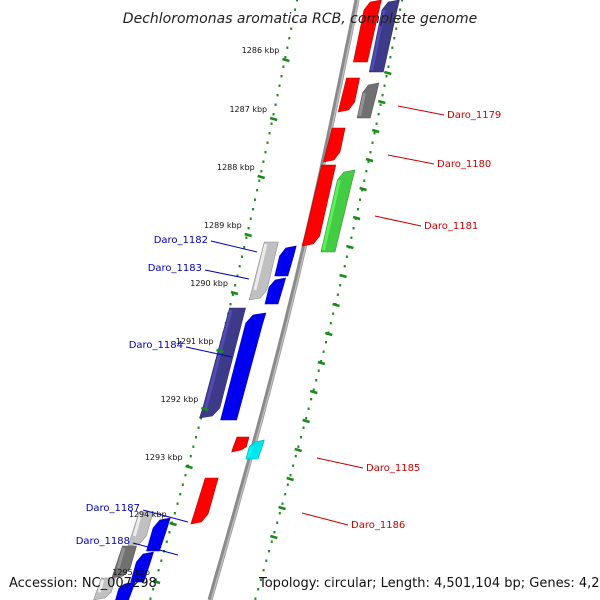  I want to click on label-daro_1187: Daro_1187, so click(137, 513).